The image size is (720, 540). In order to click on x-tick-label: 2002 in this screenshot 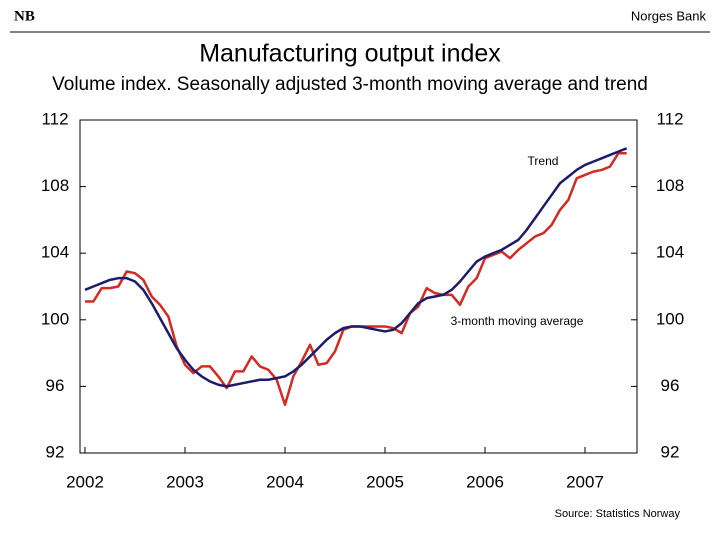, I will do `click(85, 481)`.